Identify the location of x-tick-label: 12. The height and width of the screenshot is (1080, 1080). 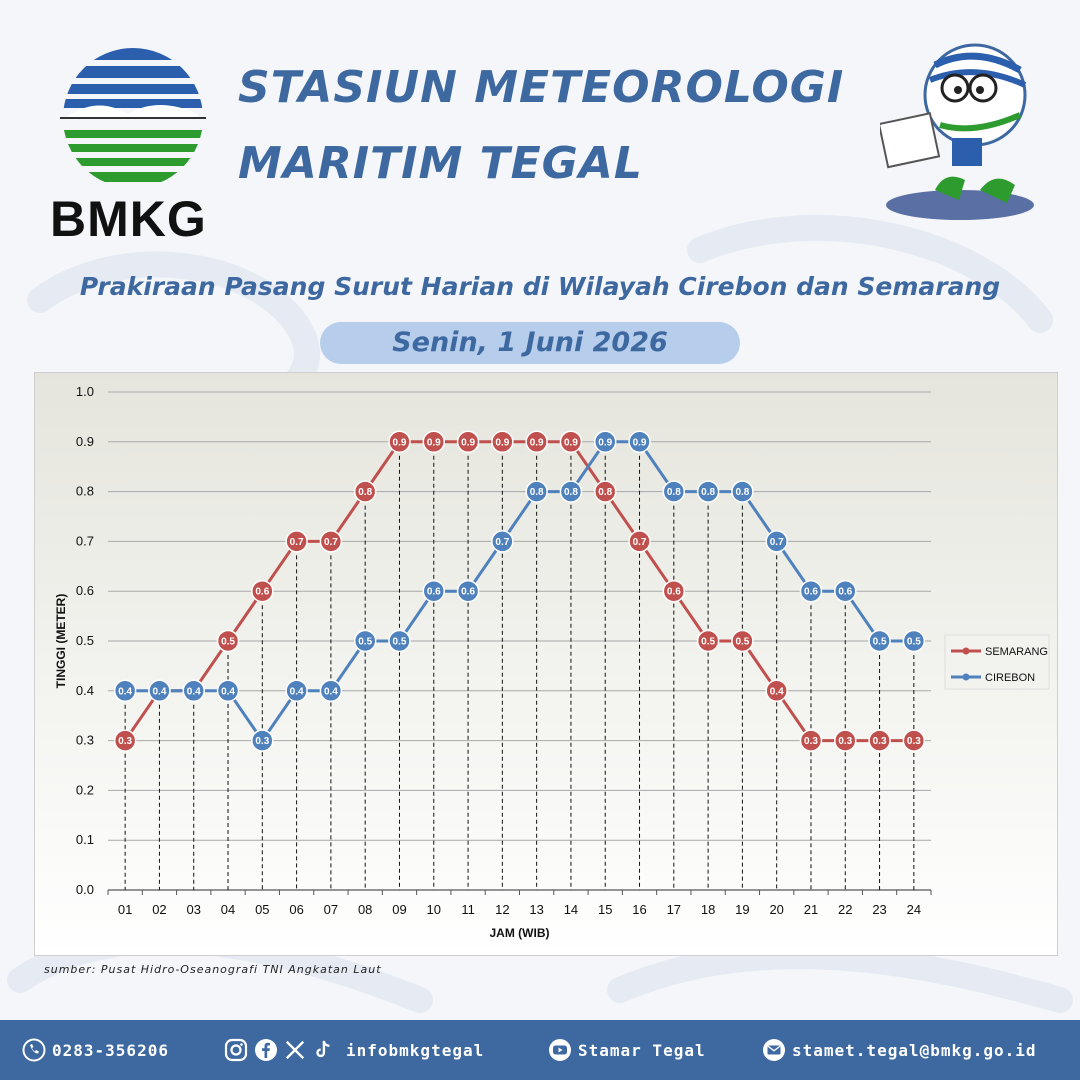
(502, 909).